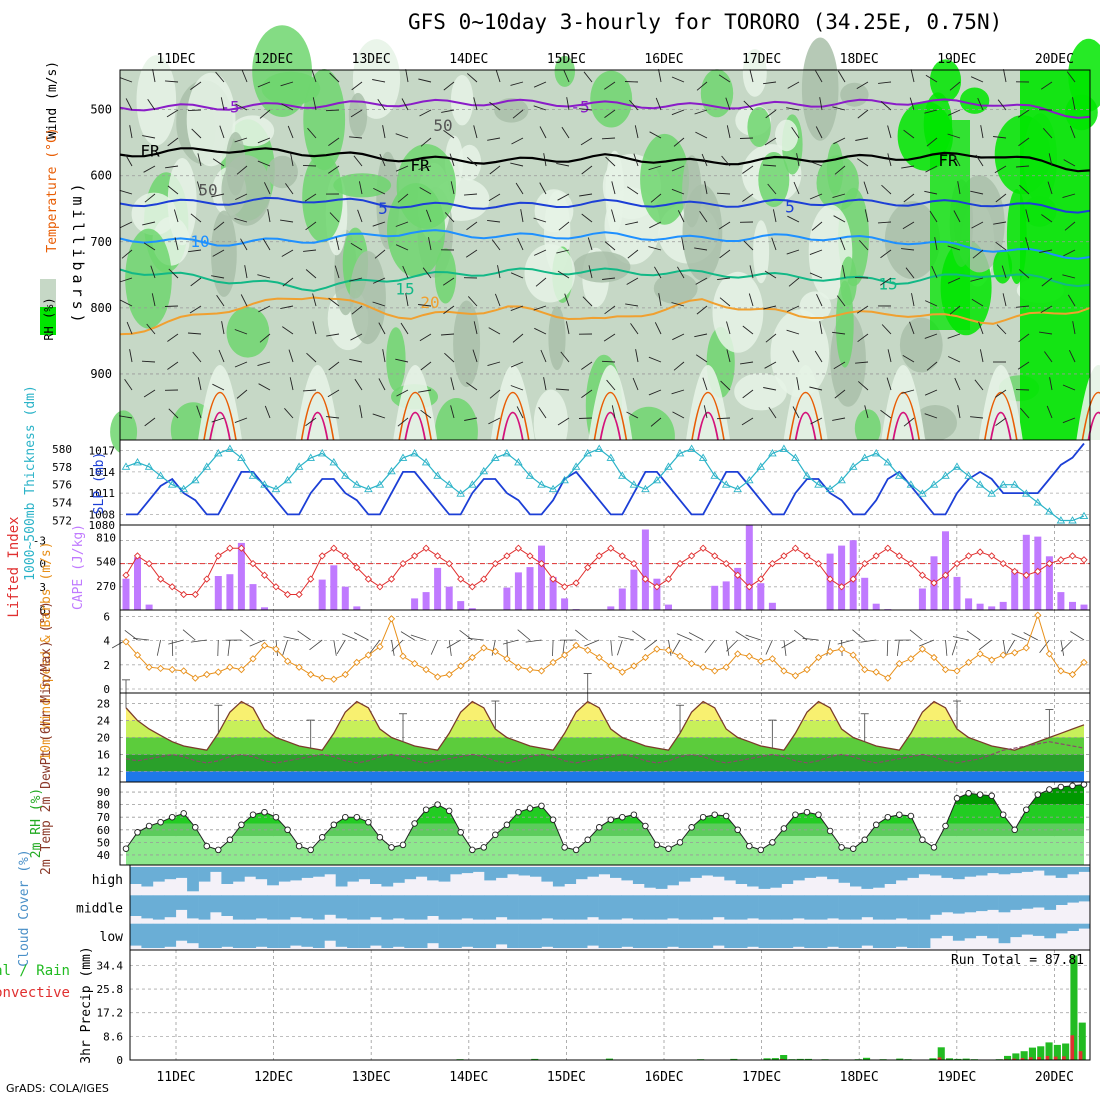 This screenshot has height=1100, width=1100. What do you see at coordinates (106, 689) in the screenshot?
I see `wind-tick-label: 0` at bounding box center [106, 689].